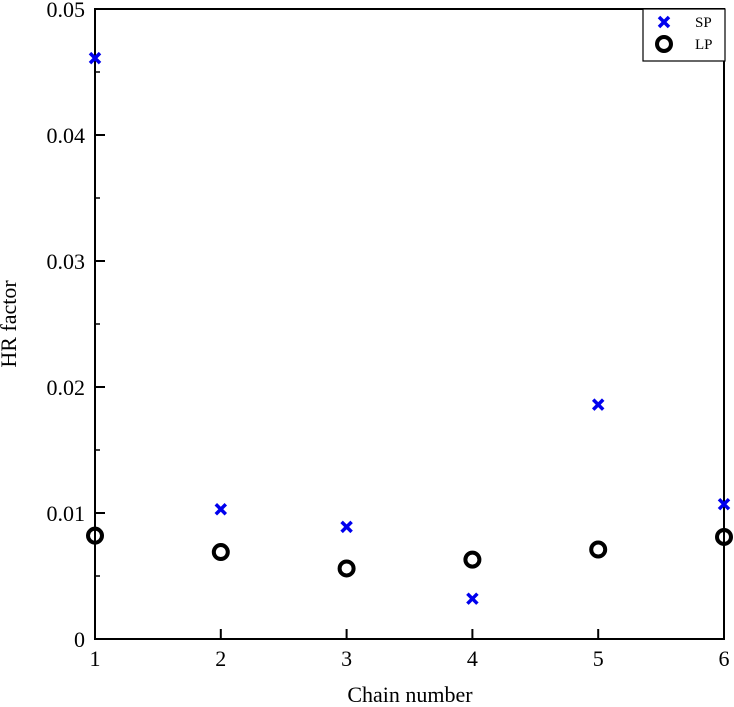 The image size is (734, 707). I want to click on y-tick-label: 0.01, so click(66, 513).